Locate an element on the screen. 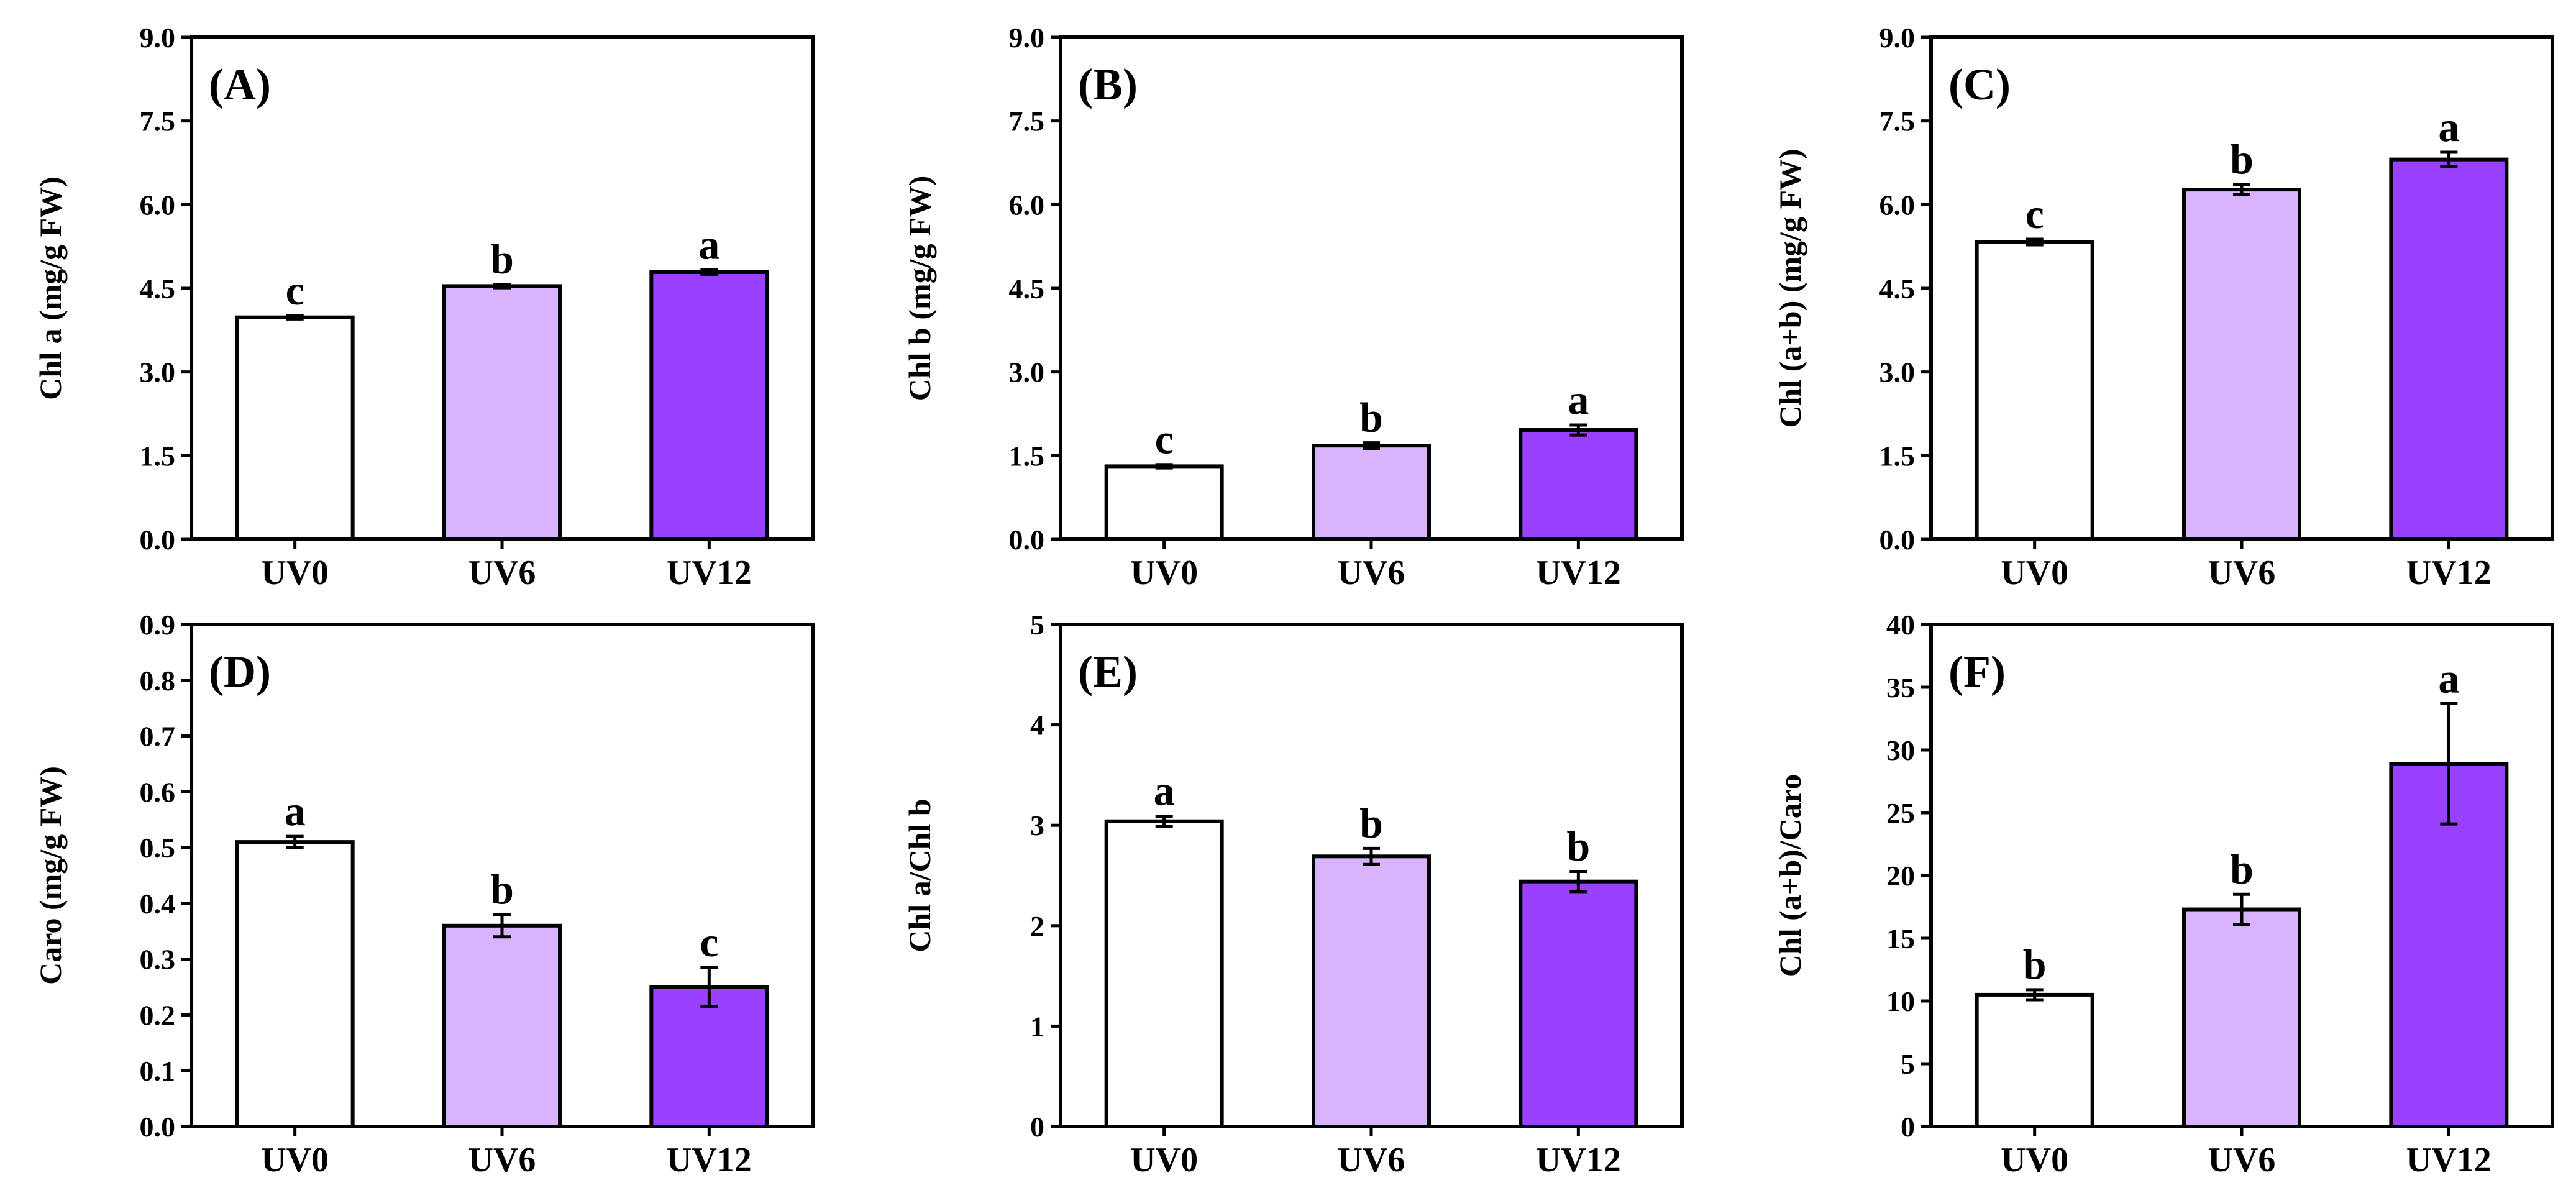 The width and height of the screenshot is (2576, 1193). y-tick-label: 0.1 is located at coordinates (158, 1071).